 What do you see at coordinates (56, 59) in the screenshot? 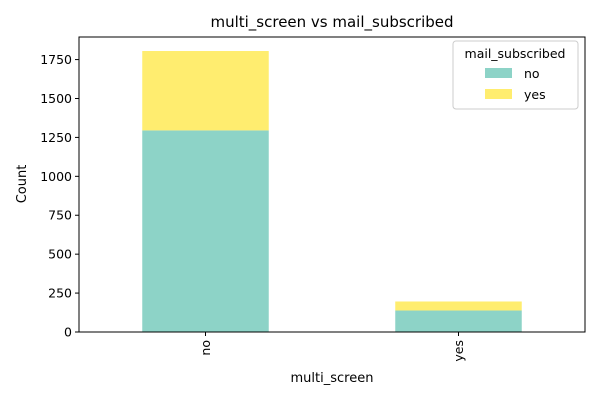
I see `y-tick-label: 1750` at bounding box center [56, 59].